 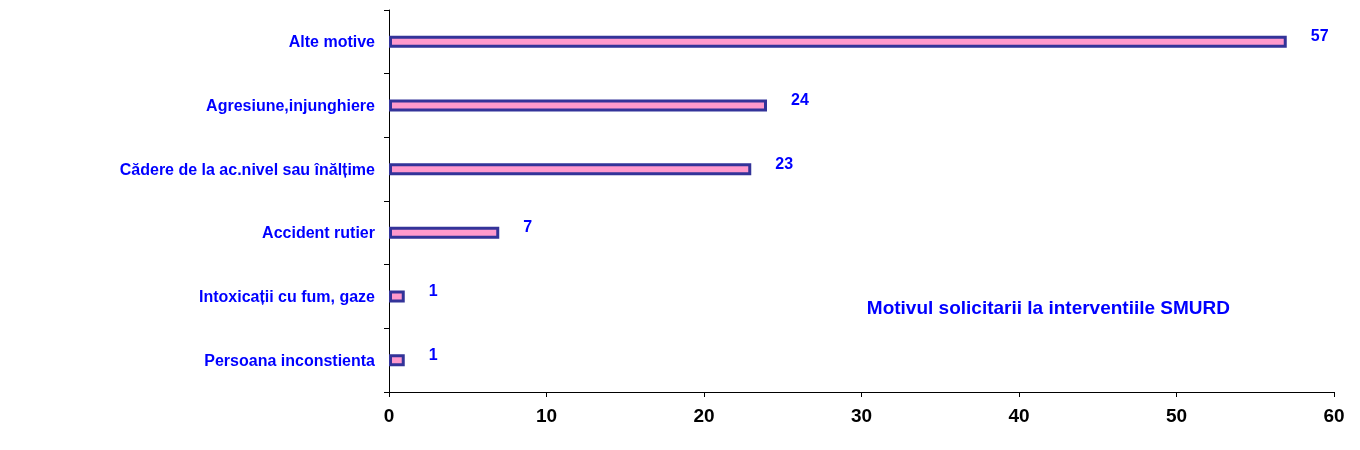 I want to click on x-tick-label: 40, so click(x=1019, y=415).